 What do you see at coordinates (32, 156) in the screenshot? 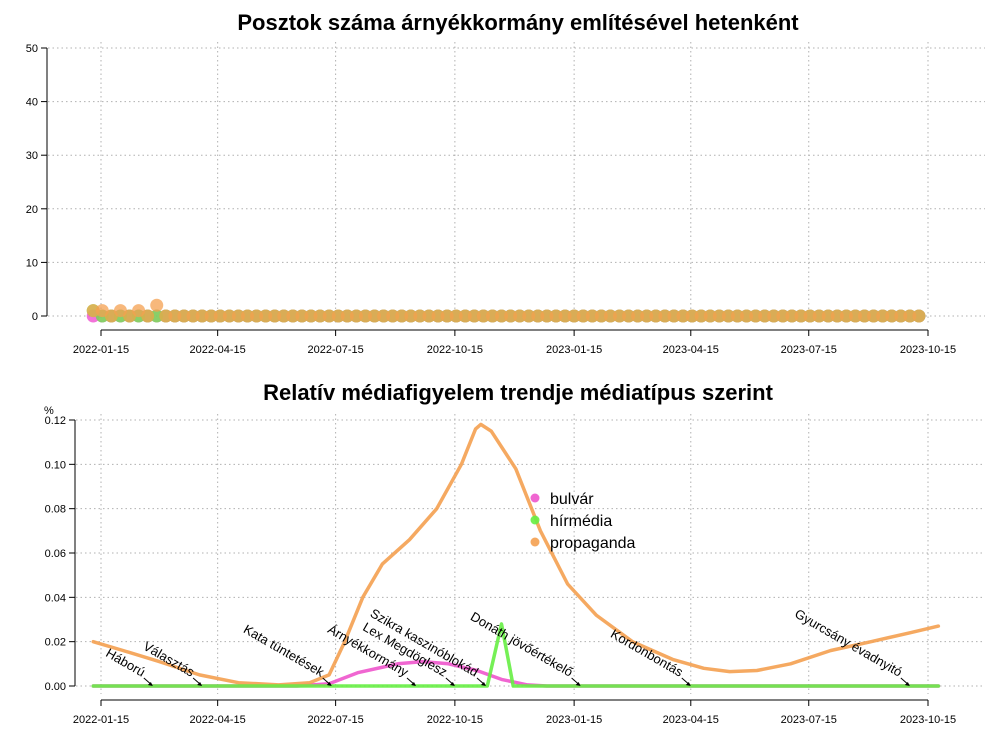
I see `chart1-ytick-label: 30` at bounding box center [32, 156].